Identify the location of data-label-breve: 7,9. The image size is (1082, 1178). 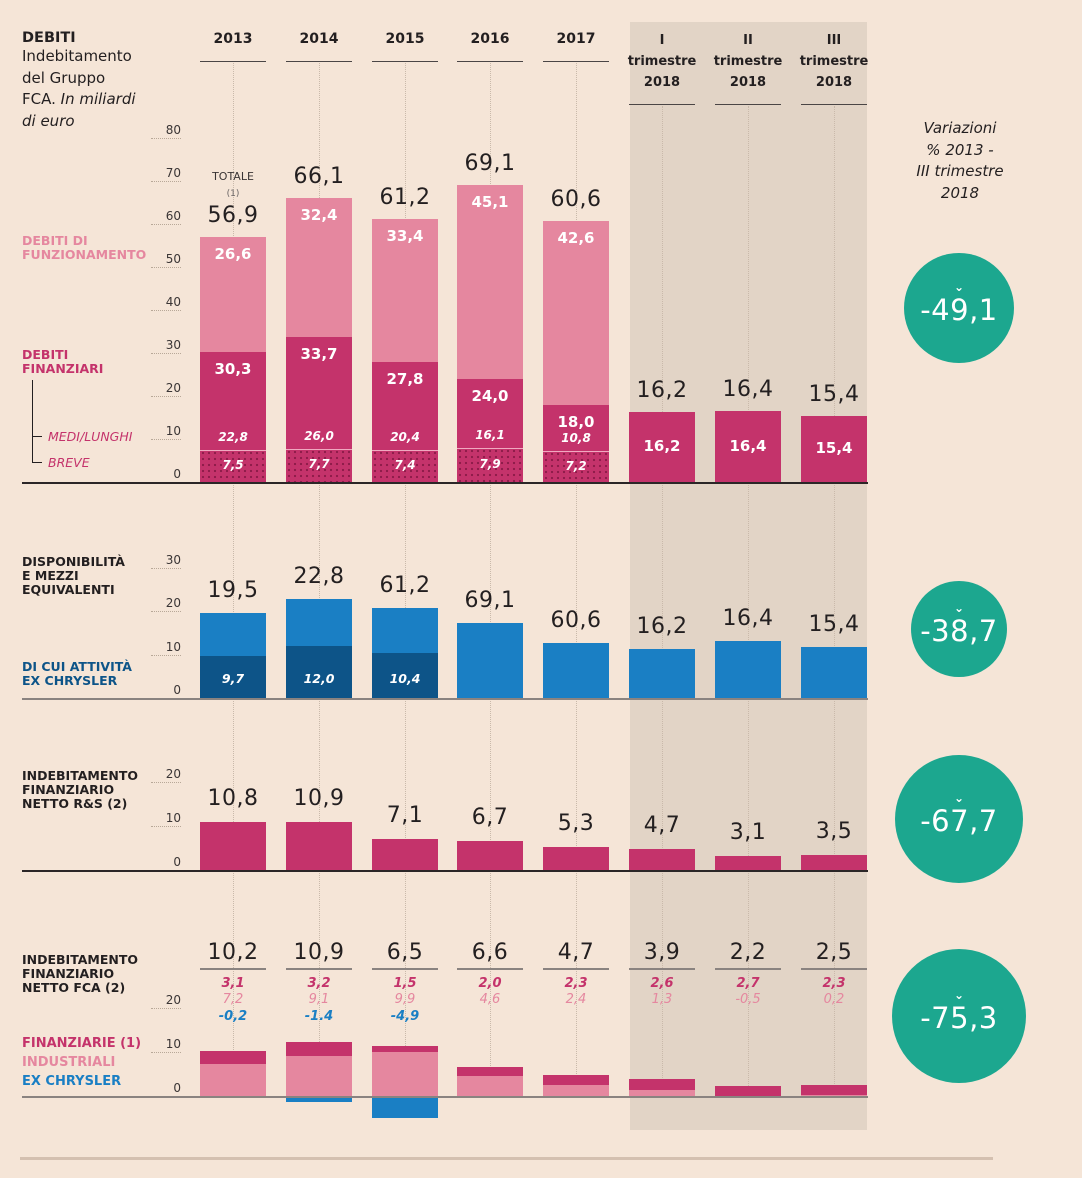
(490, 464).